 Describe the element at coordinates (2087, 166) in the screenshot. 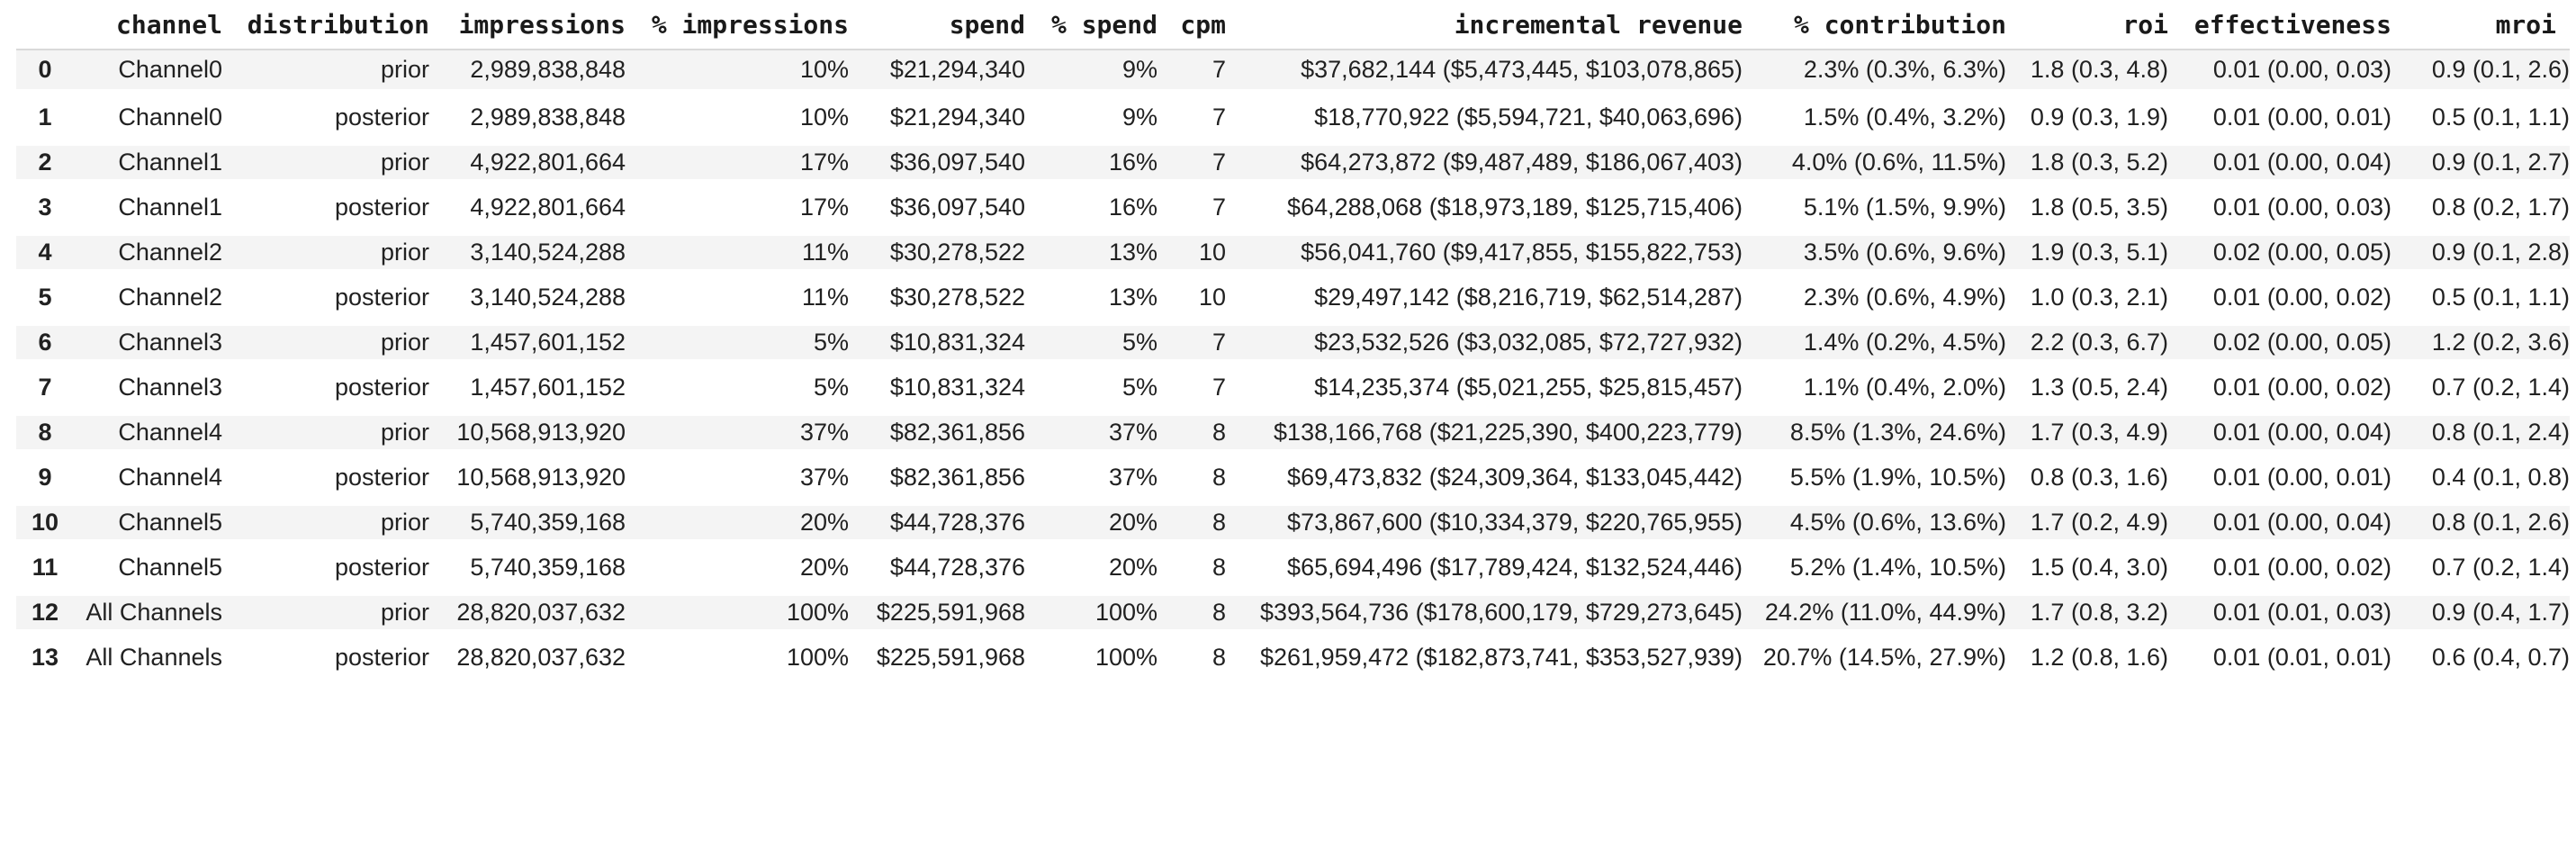

I see `cell-roi: 1.8 (0.3, 5.2)` at that location.